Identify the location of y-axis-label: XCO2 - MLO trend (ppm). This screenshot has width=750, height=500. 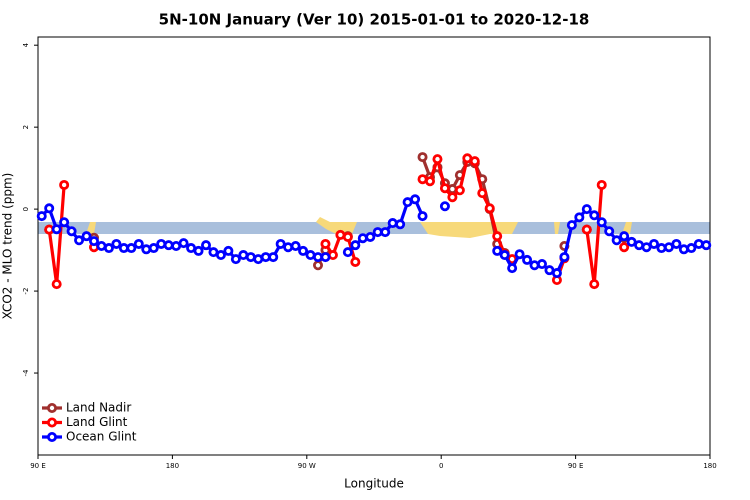
(8, 246).